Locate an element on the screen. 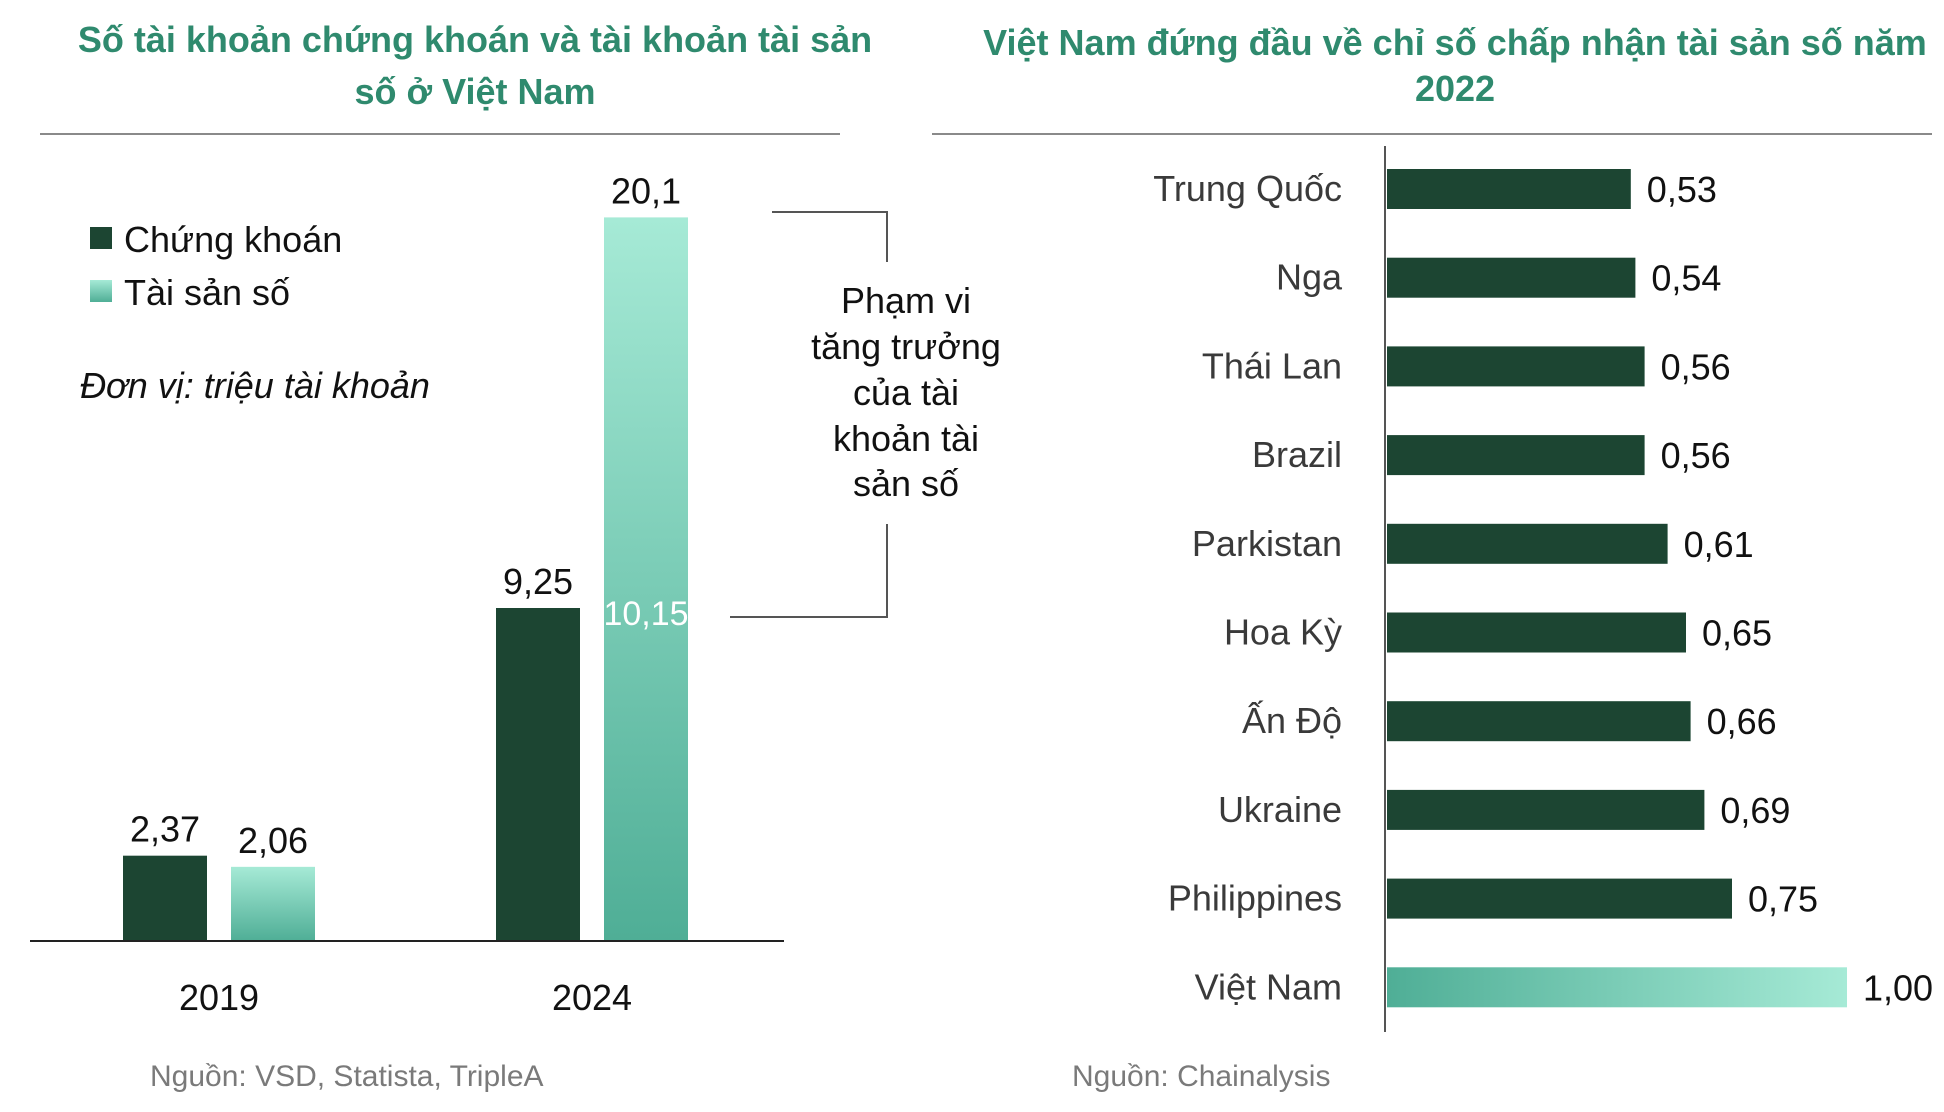  hbar-trung-quoc is located at coordinates (1509, 189).